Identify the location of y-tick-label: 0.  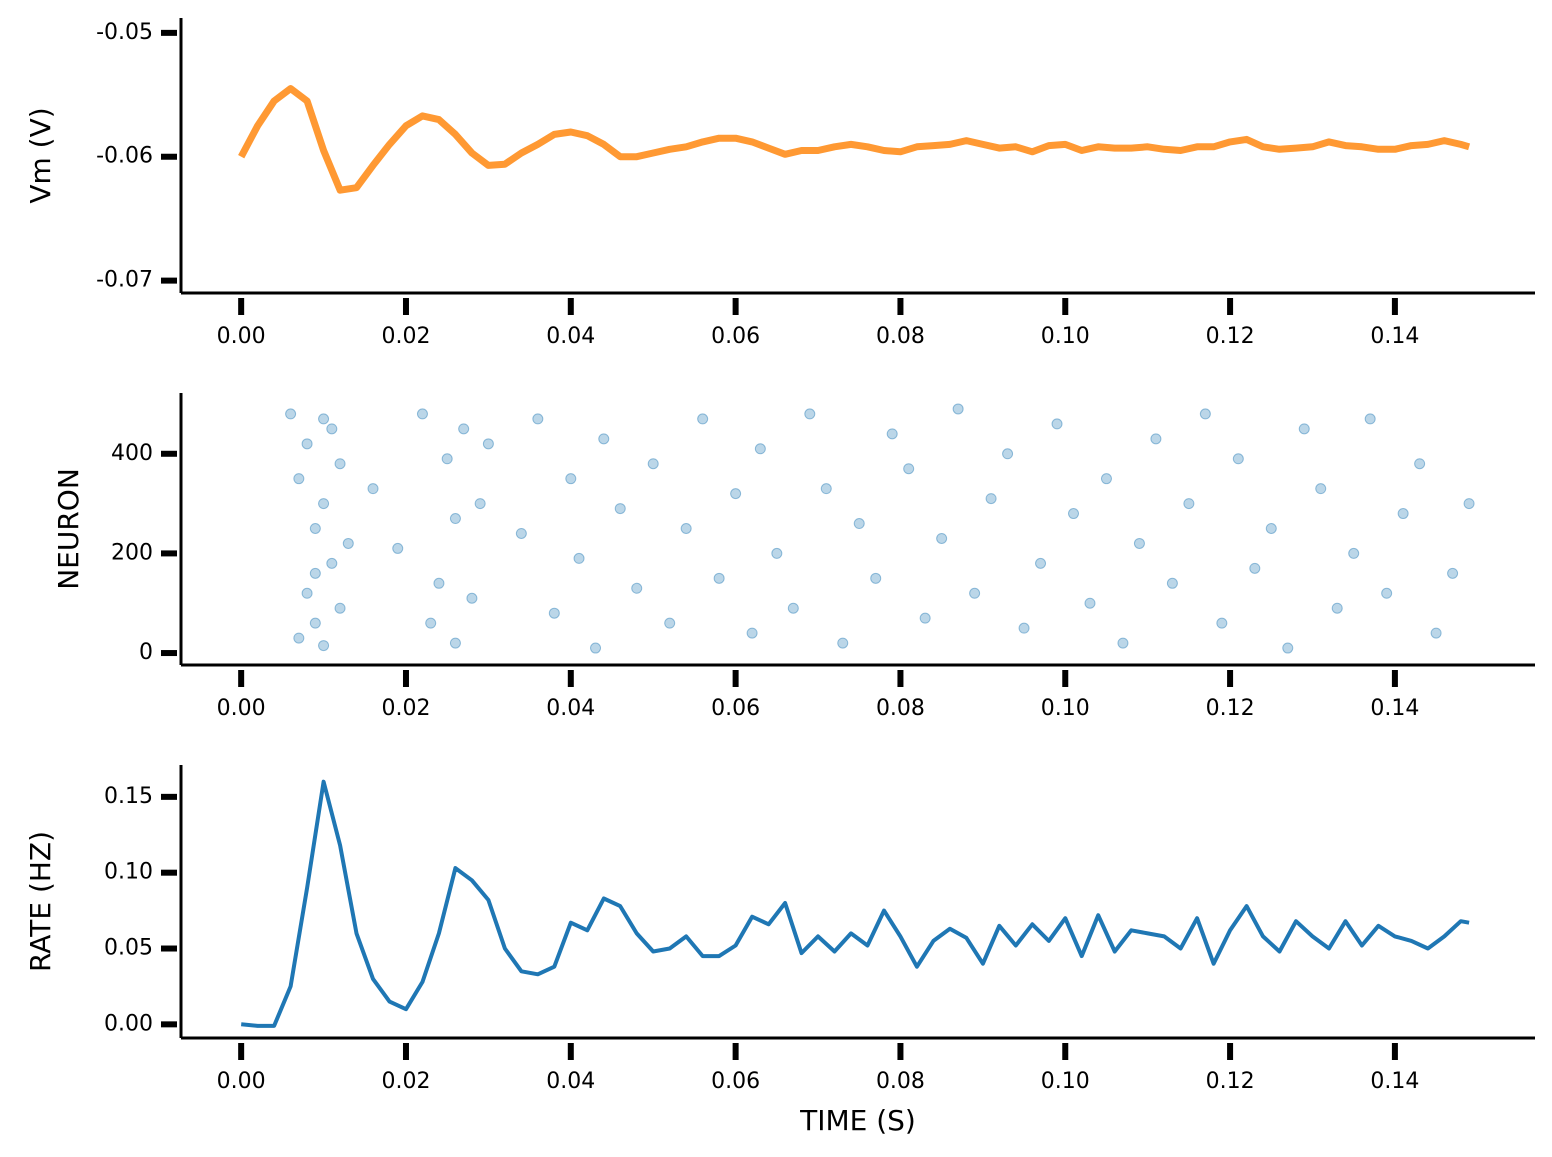
(146, 652).